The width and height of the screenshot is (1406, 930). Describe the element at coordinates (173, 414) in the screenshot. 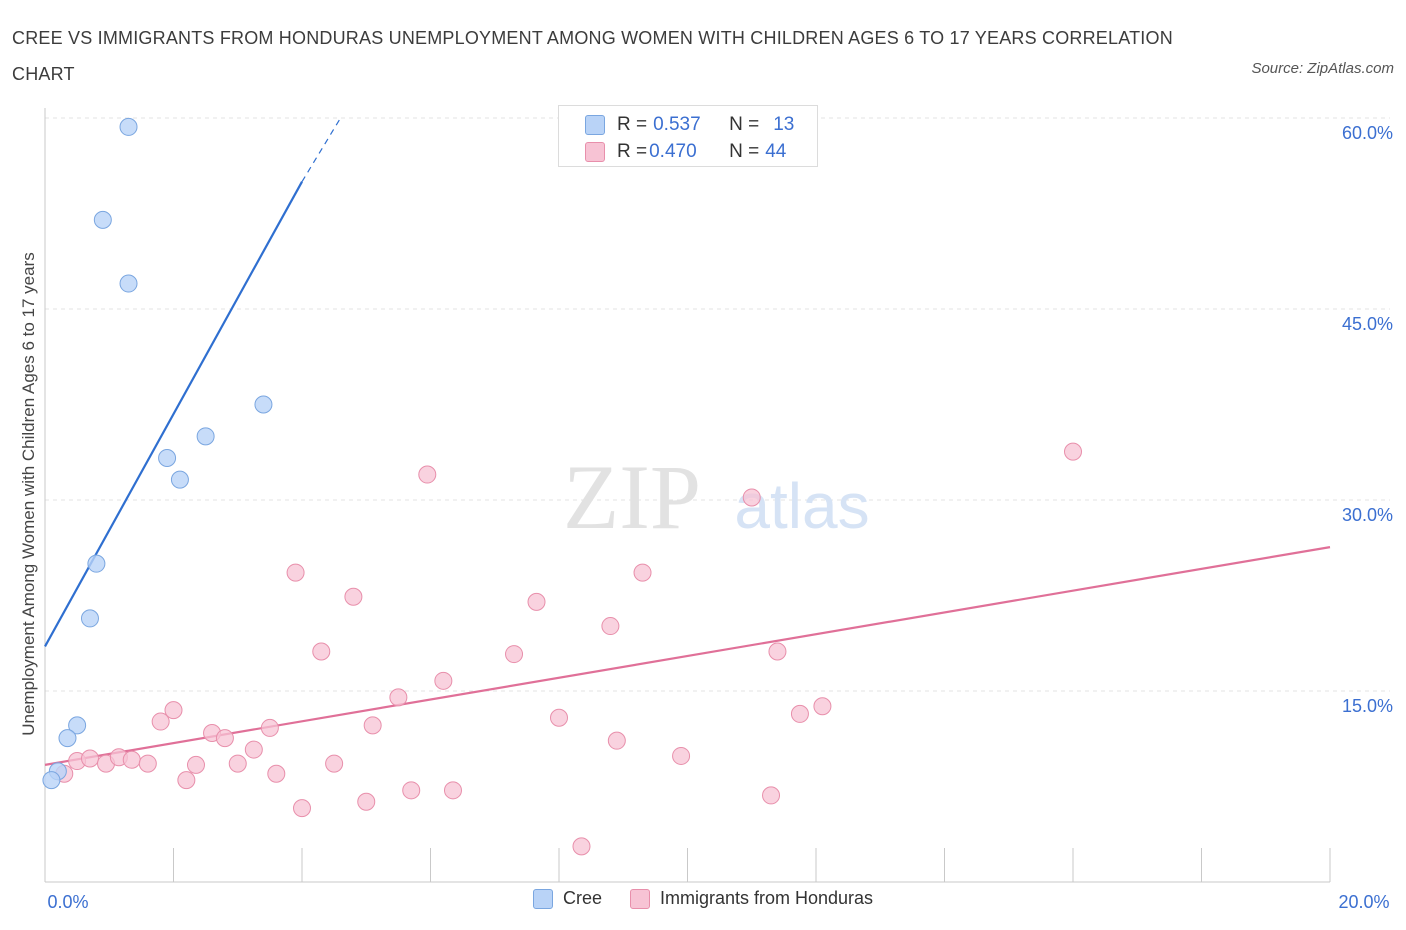

I see `cree-trendline` at that location.